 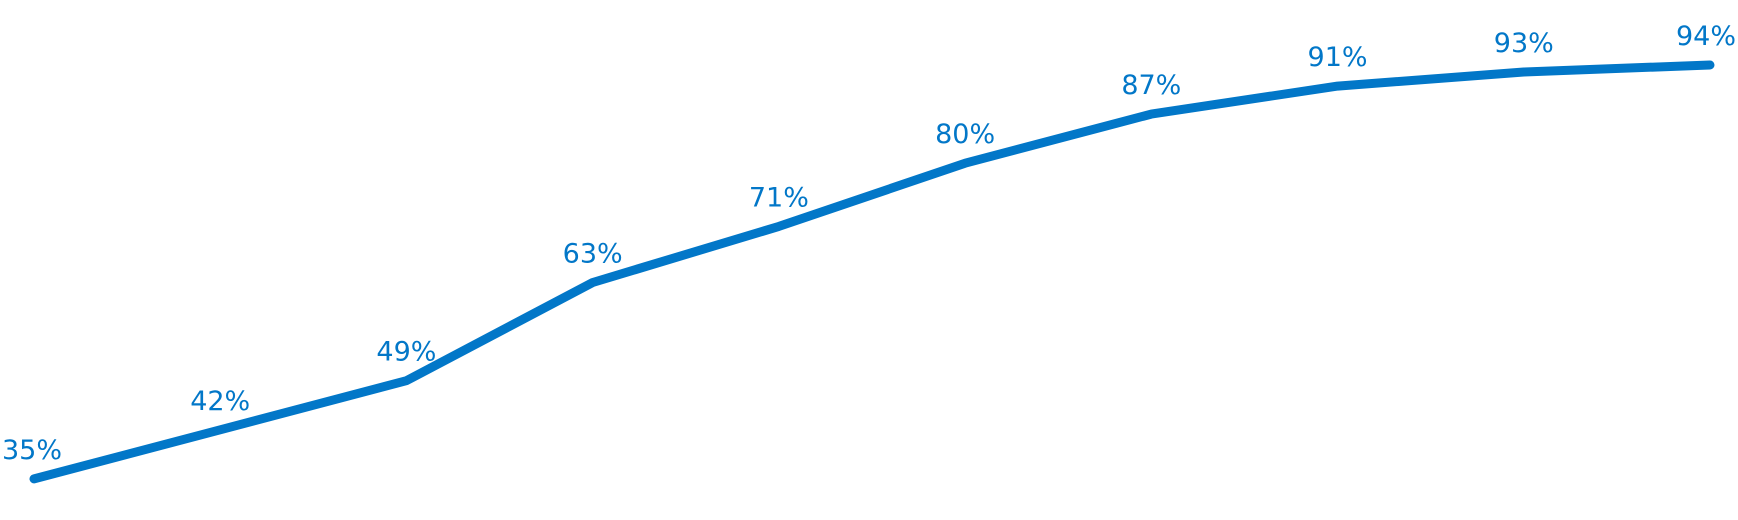 I want to click on data-label: 91%, so click(x=1338, y=57).